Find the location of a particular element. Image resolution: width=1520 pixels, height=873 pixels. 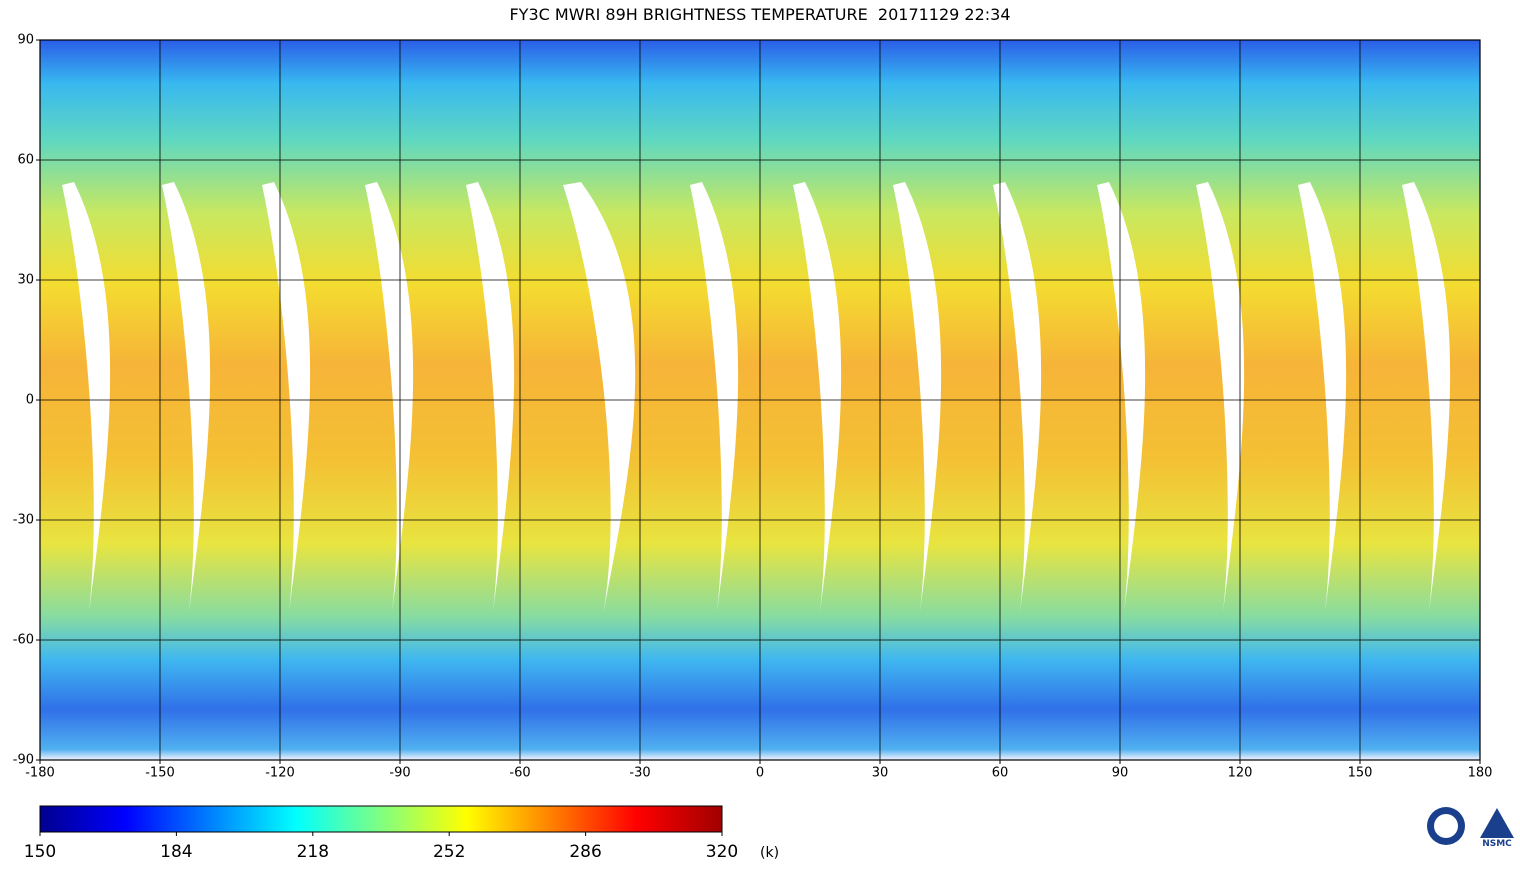

x-tick-label: 60 is located at coordinates (1000, 773).